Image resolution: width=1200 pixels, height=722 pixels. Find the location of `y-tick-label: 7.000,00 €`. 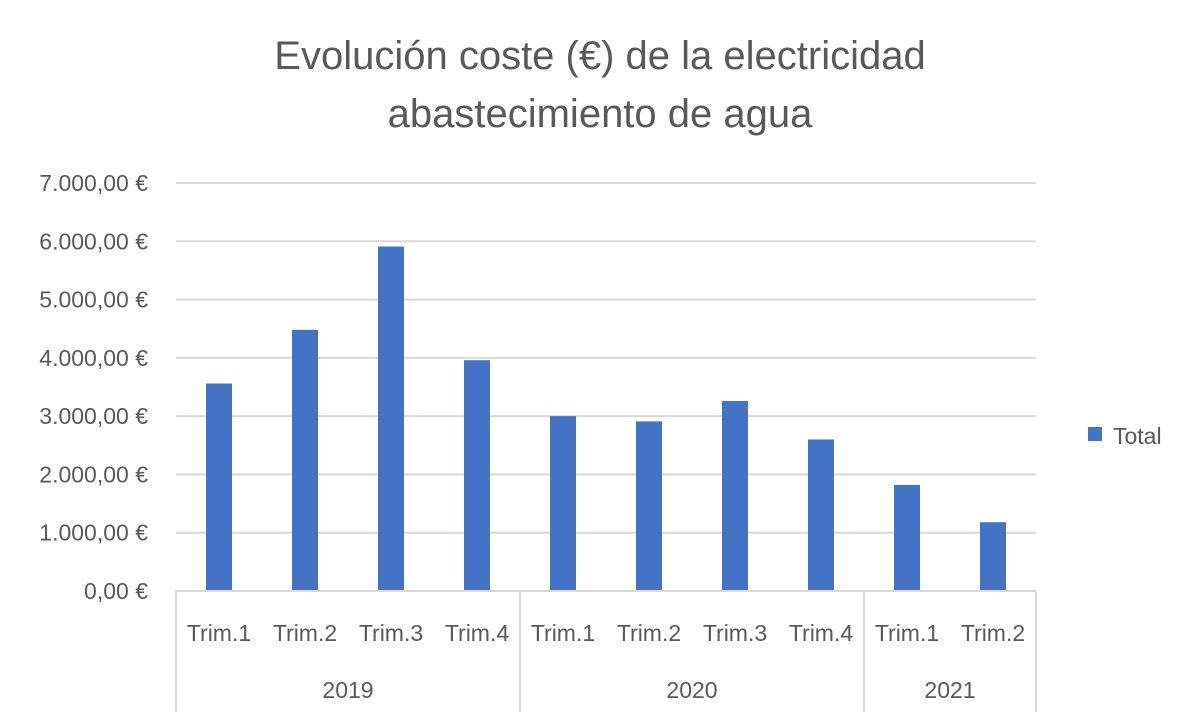

y-tick-label: 7.000,00 € is located at coordinates (93, 183).